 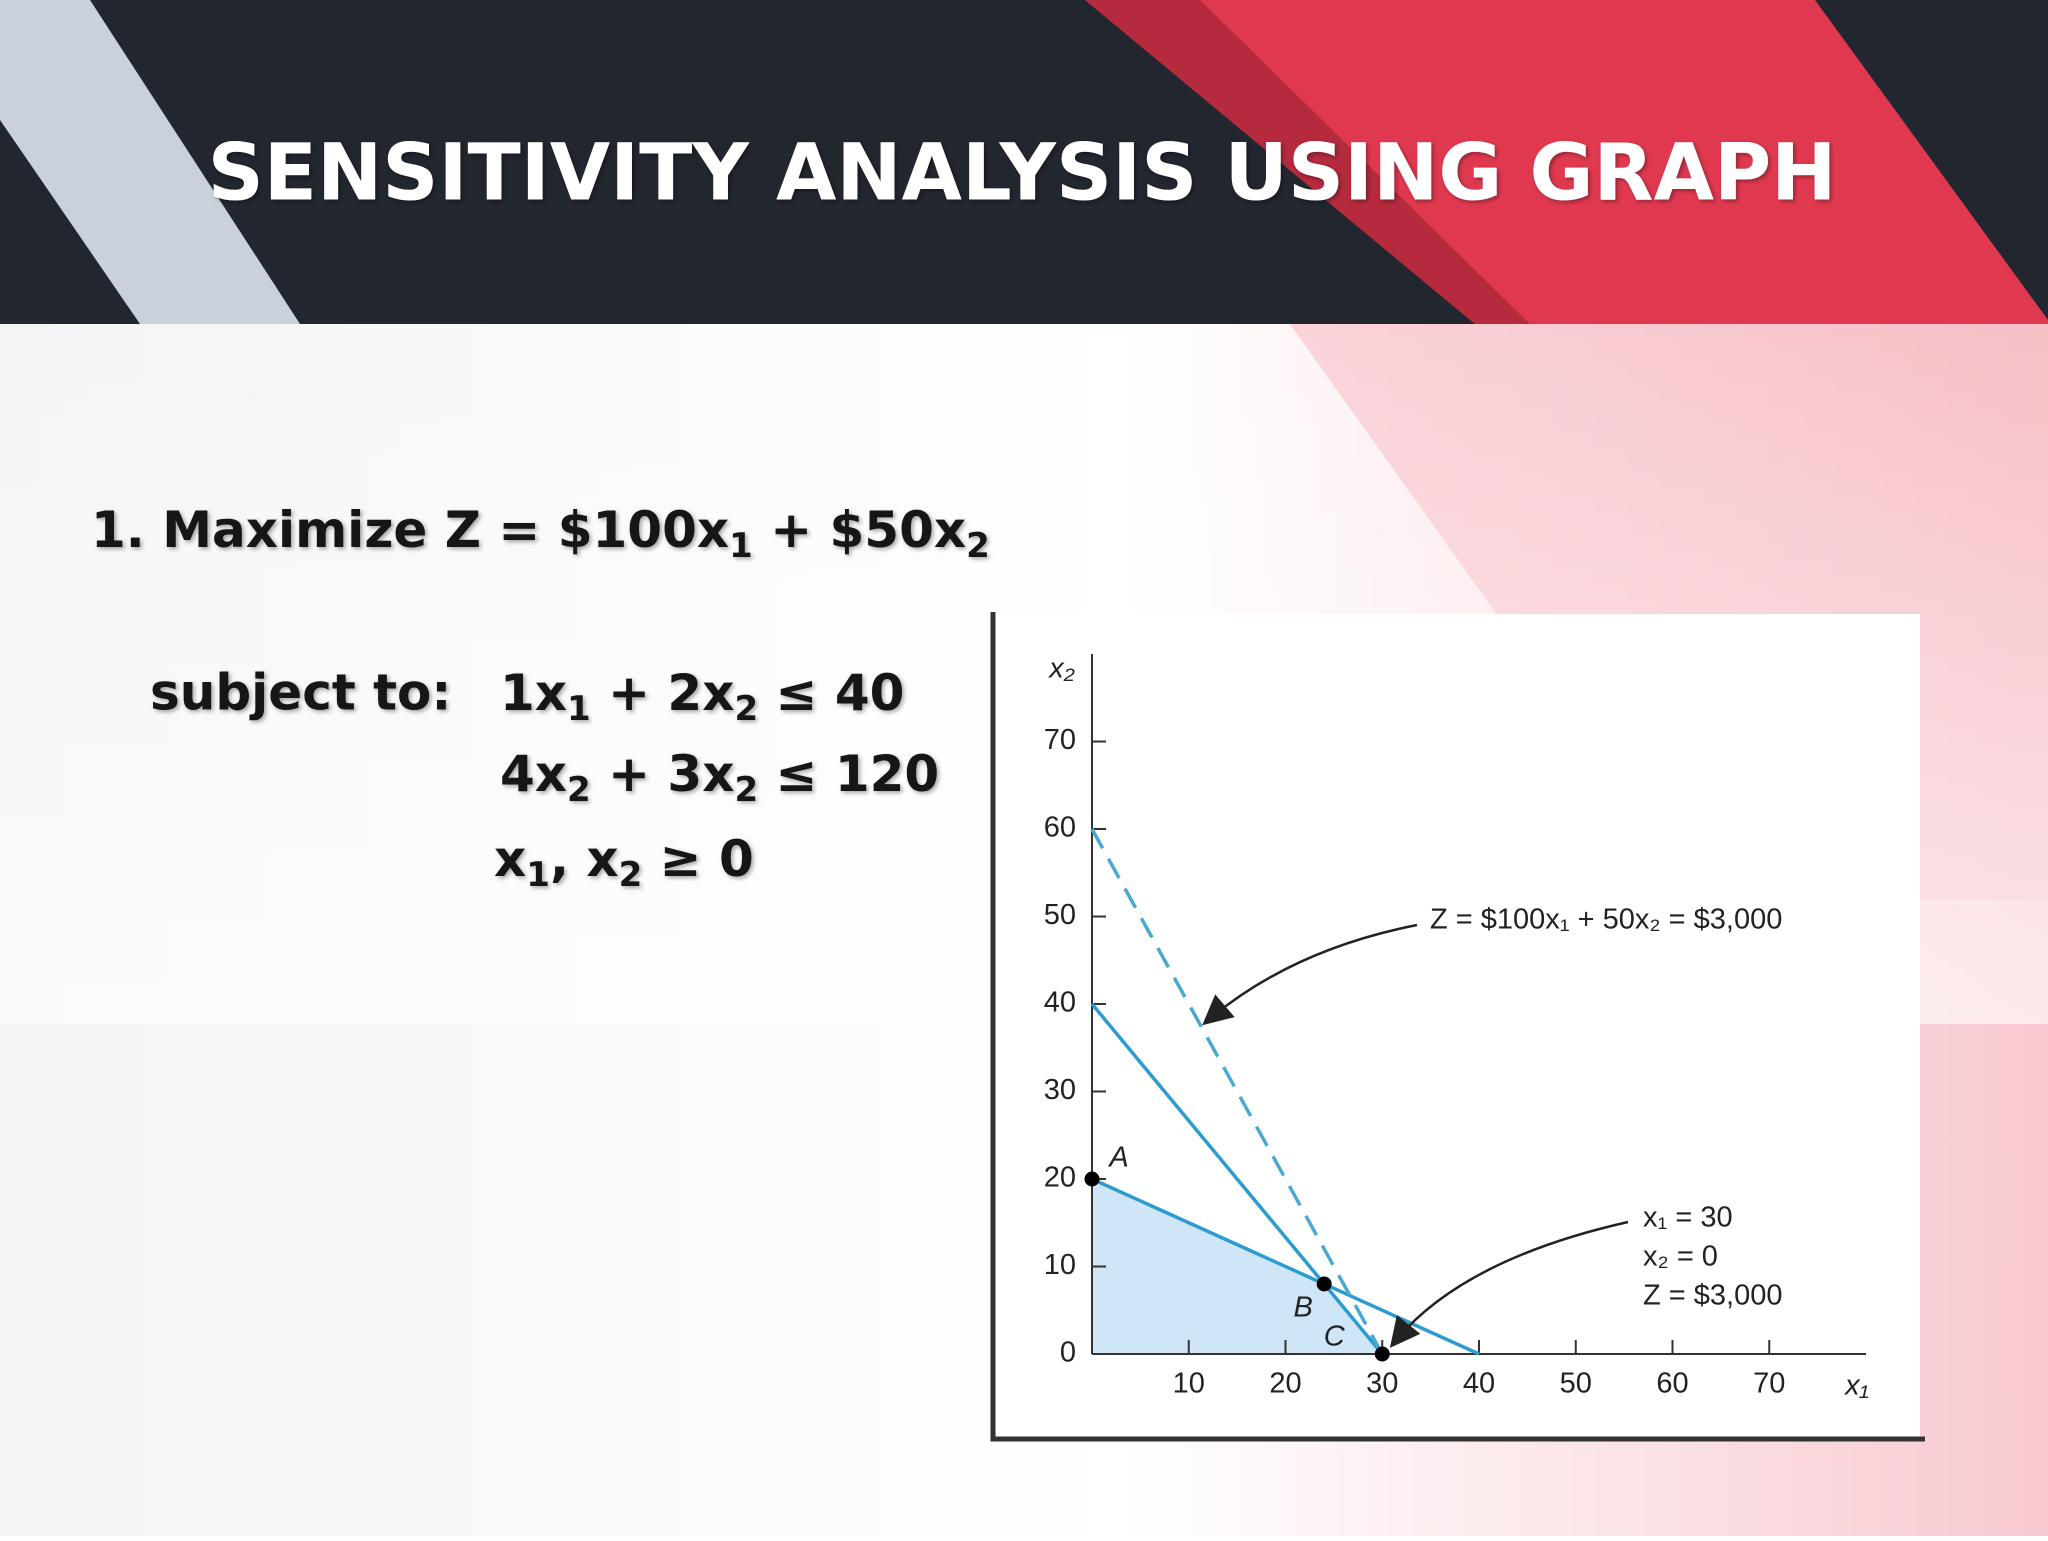 I want to click on constraint: 4x2 + 3x2 ≤ 120, so click(x=719, y=777).